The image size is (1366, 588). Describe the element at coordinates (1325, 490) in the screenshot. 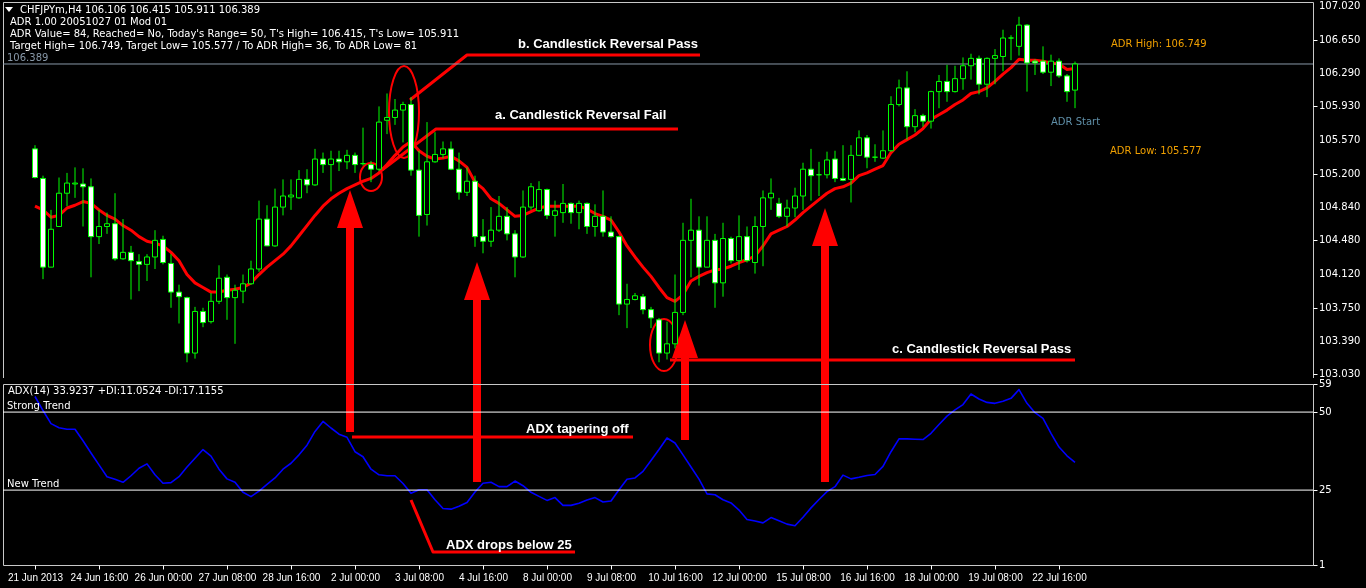

I see `y-tick-label: 25` at that location.